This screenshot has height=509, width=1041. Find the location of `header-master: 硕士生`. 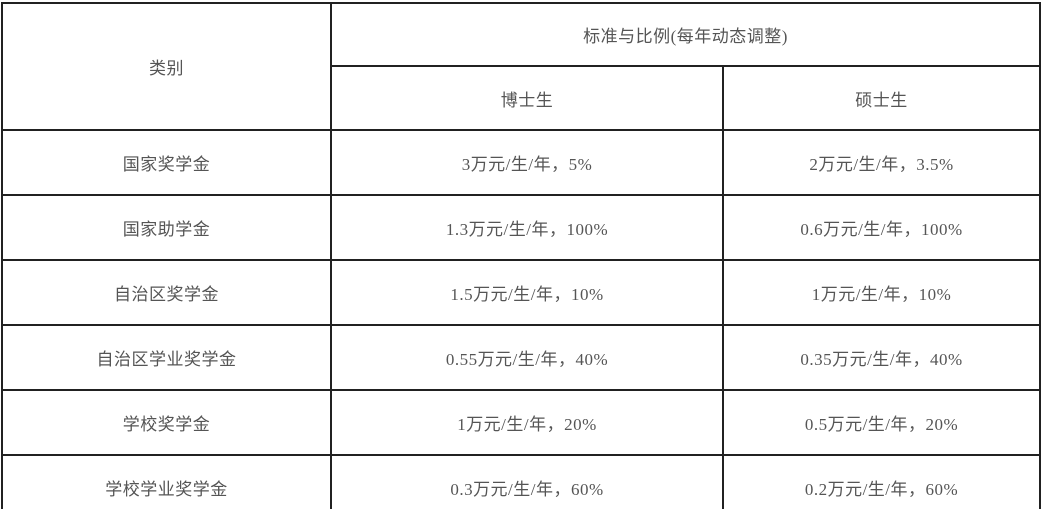

header-master: 硕士生 is located at coordinates (881, 98).